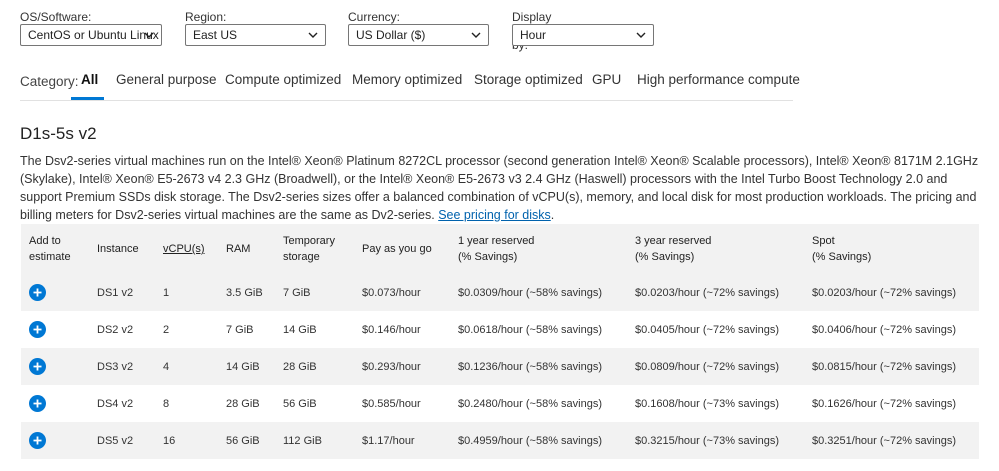 This screenshot has width=999, height=471. I want to click on spot-cell: $0.0203/hour (~72% savings), so click(884, 292).